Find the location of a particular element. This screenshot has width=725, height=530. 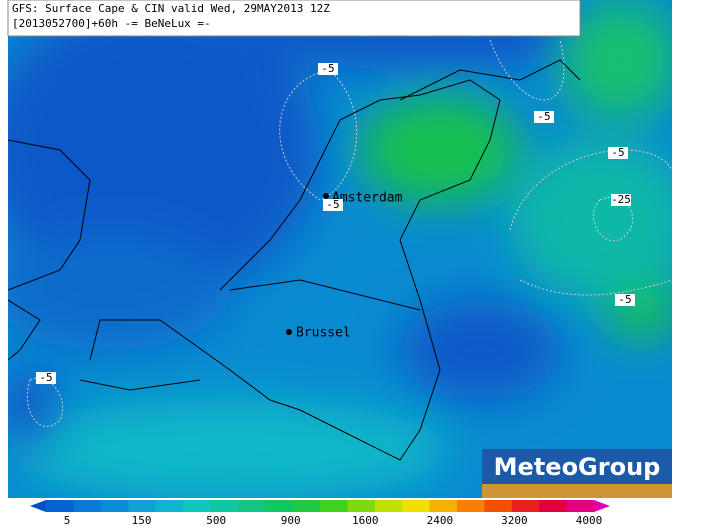

city-label: Brussel is located at coordinates (323, 333).